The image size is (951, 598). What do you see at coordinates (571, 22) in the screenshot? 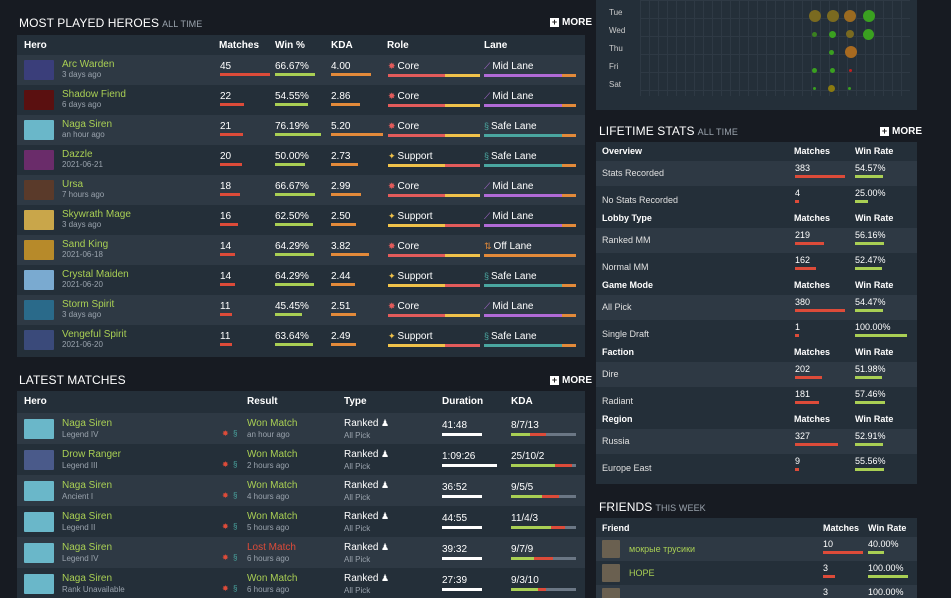
I see `heroes-more-button: + MORE` at bounding box center [571, 22].